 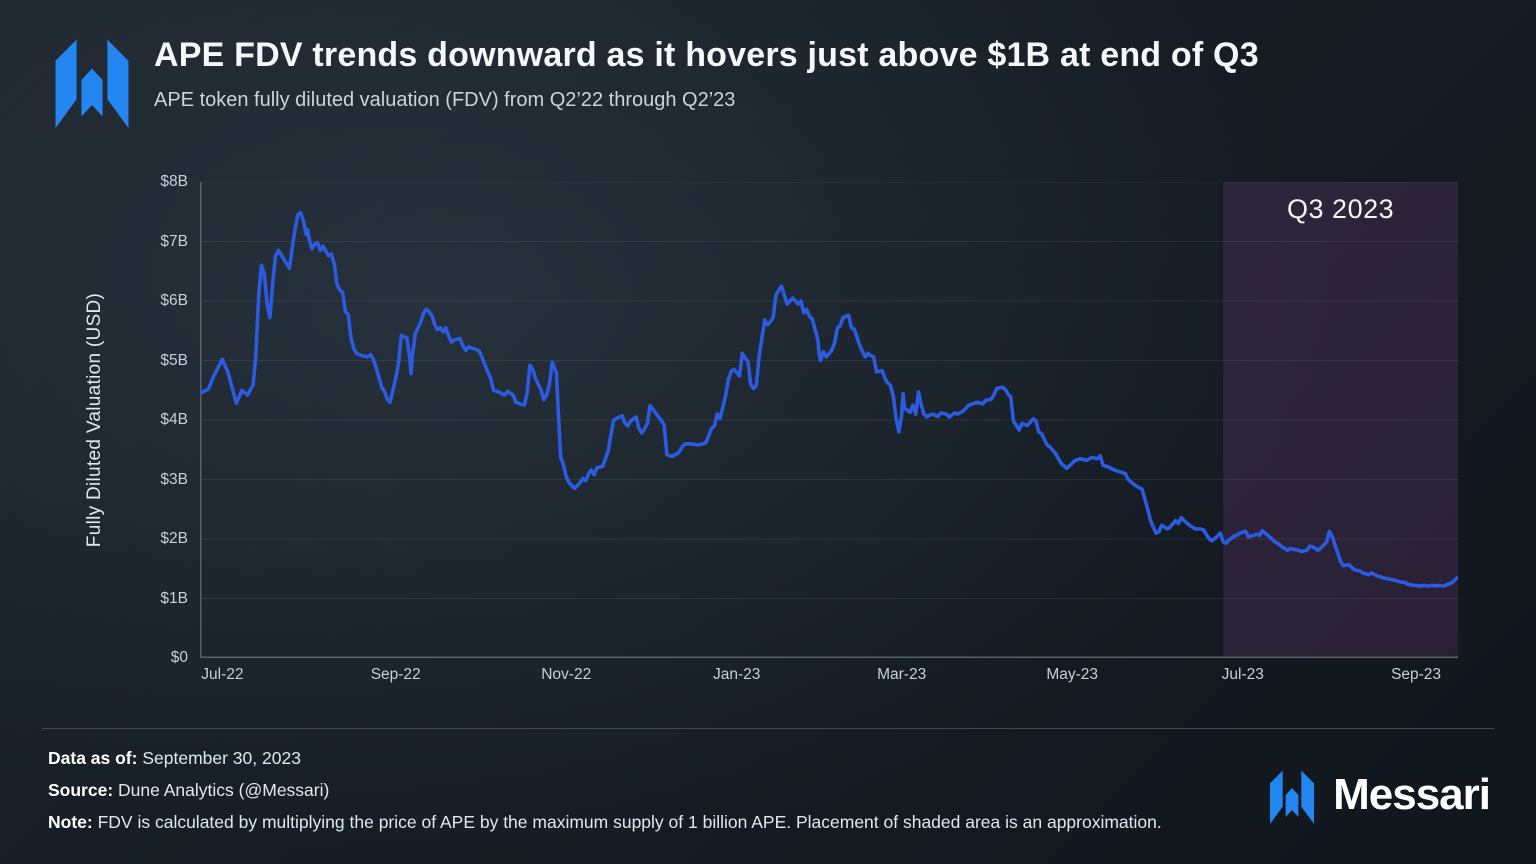 What do you see at coordinates (174, 419) in the screenshot?
I see `y-tick-label: $4B` at bounding box center [174, 419].